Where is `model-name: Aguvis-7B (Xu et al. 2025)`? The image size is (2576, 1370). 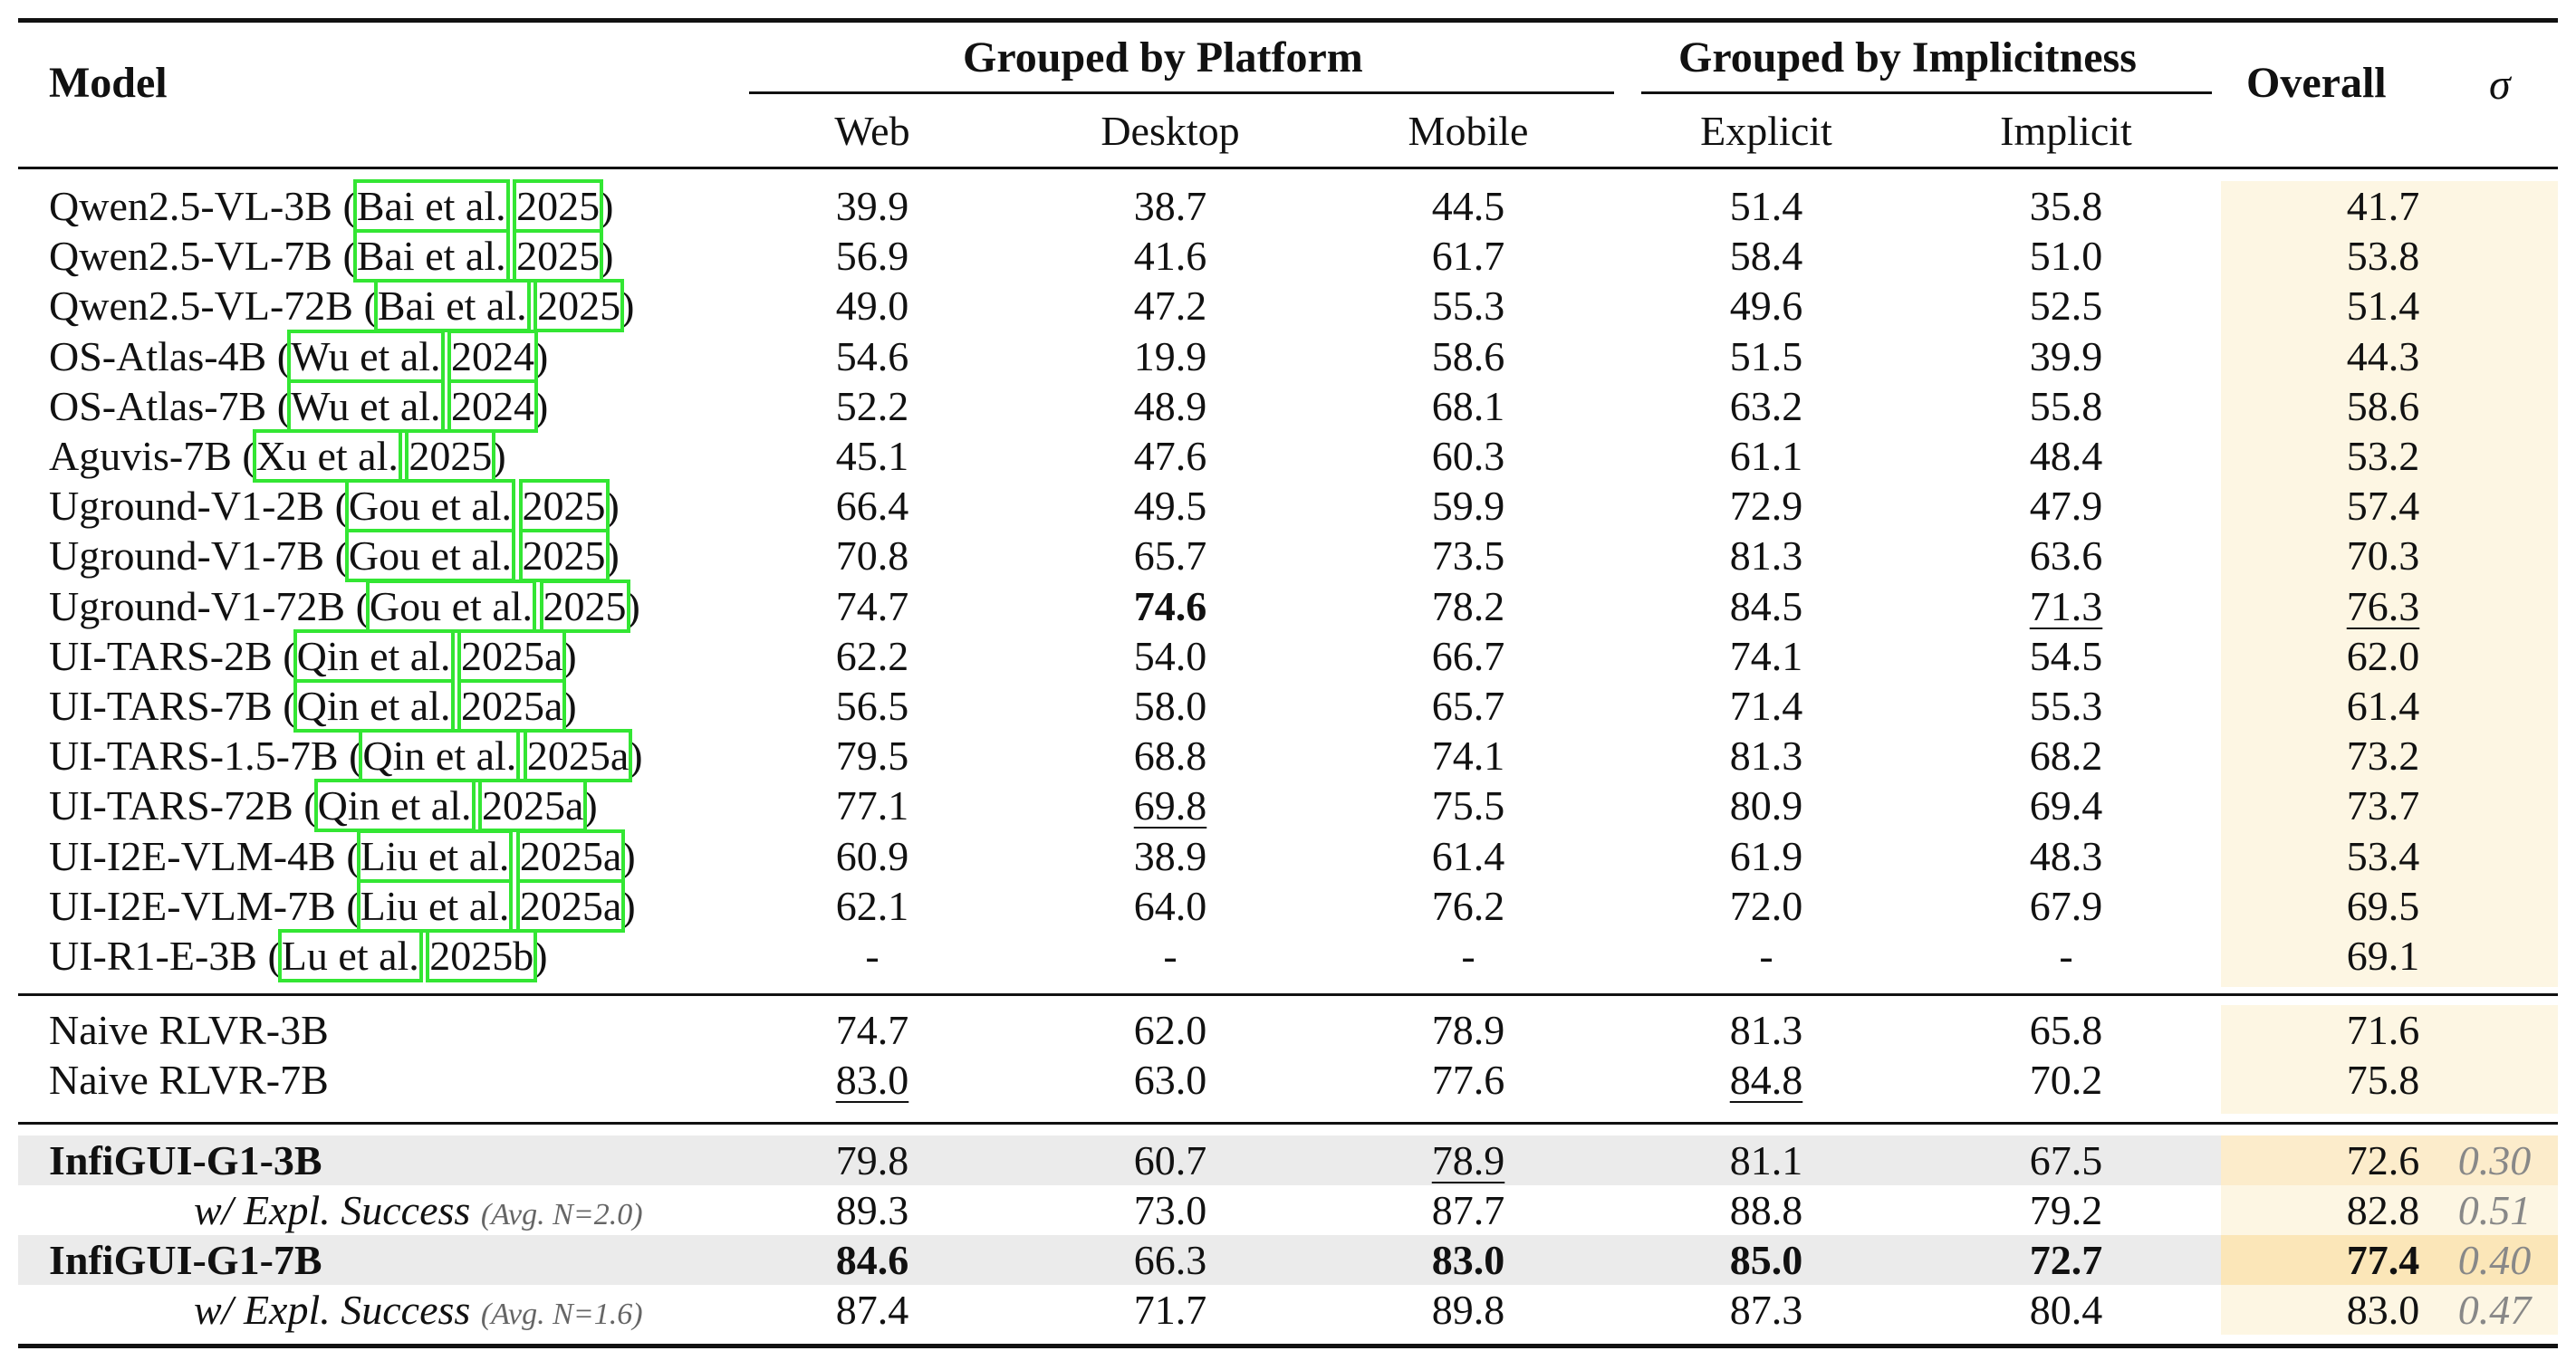
model-name: Aguvis-7B (Xu et al. 2025) is located at coordinates (277, 456).